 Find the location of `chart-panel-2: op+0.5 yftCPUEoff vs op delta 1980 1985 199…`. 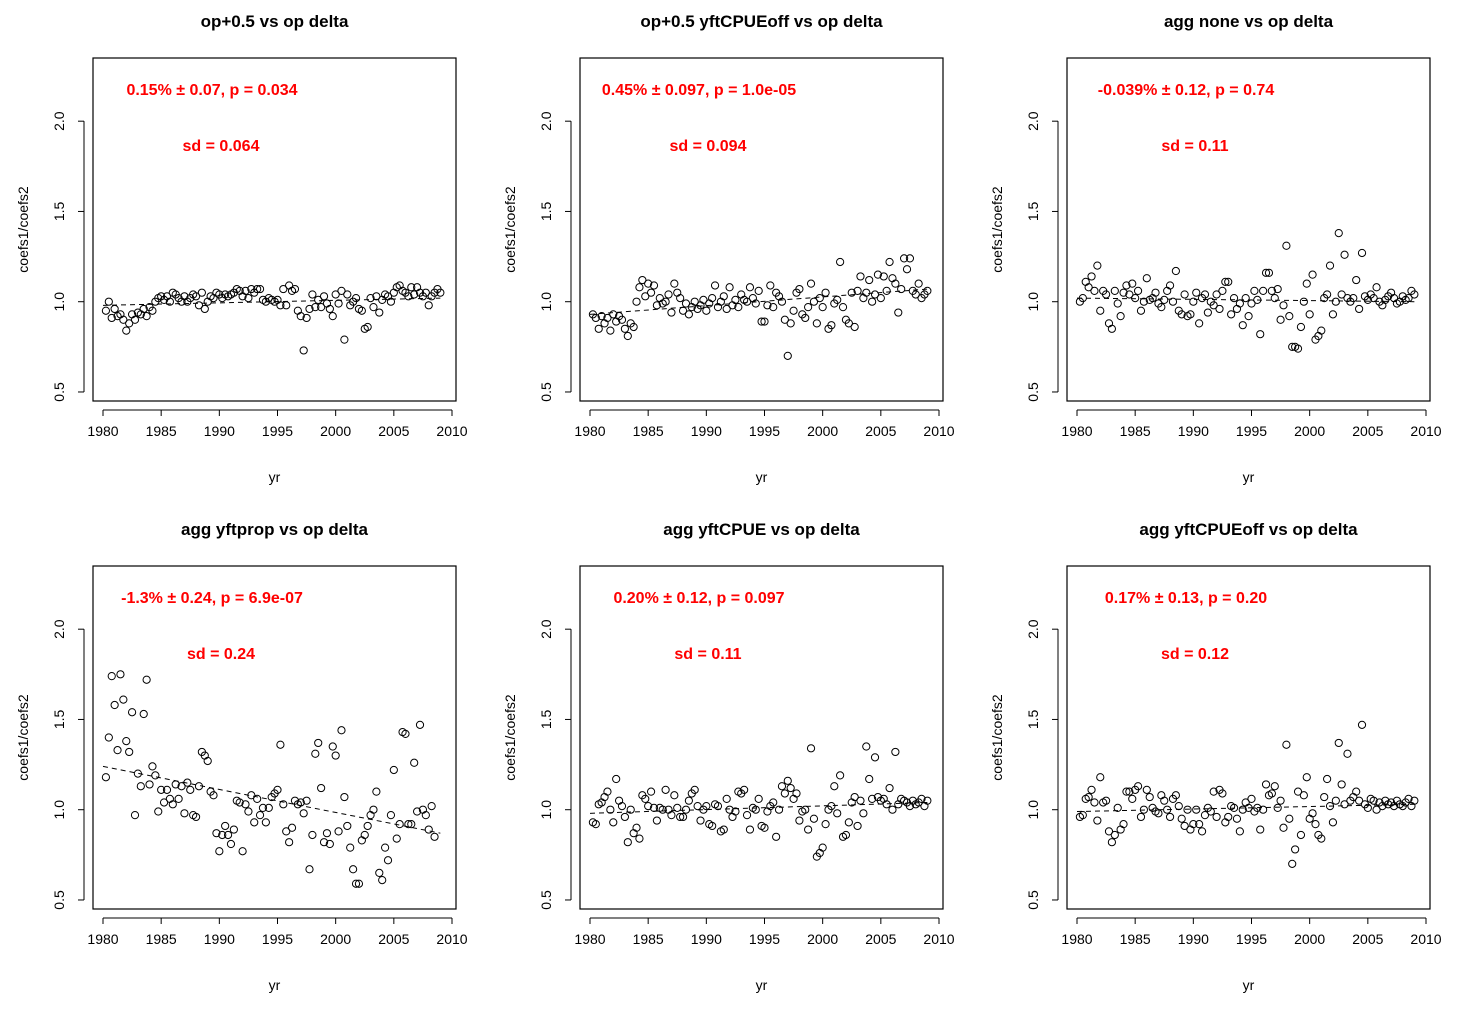

chart-panel-2: op+0.5 yftCPUEoff vs op delta 1980 1985 199… is located at coordinates (728, 248).